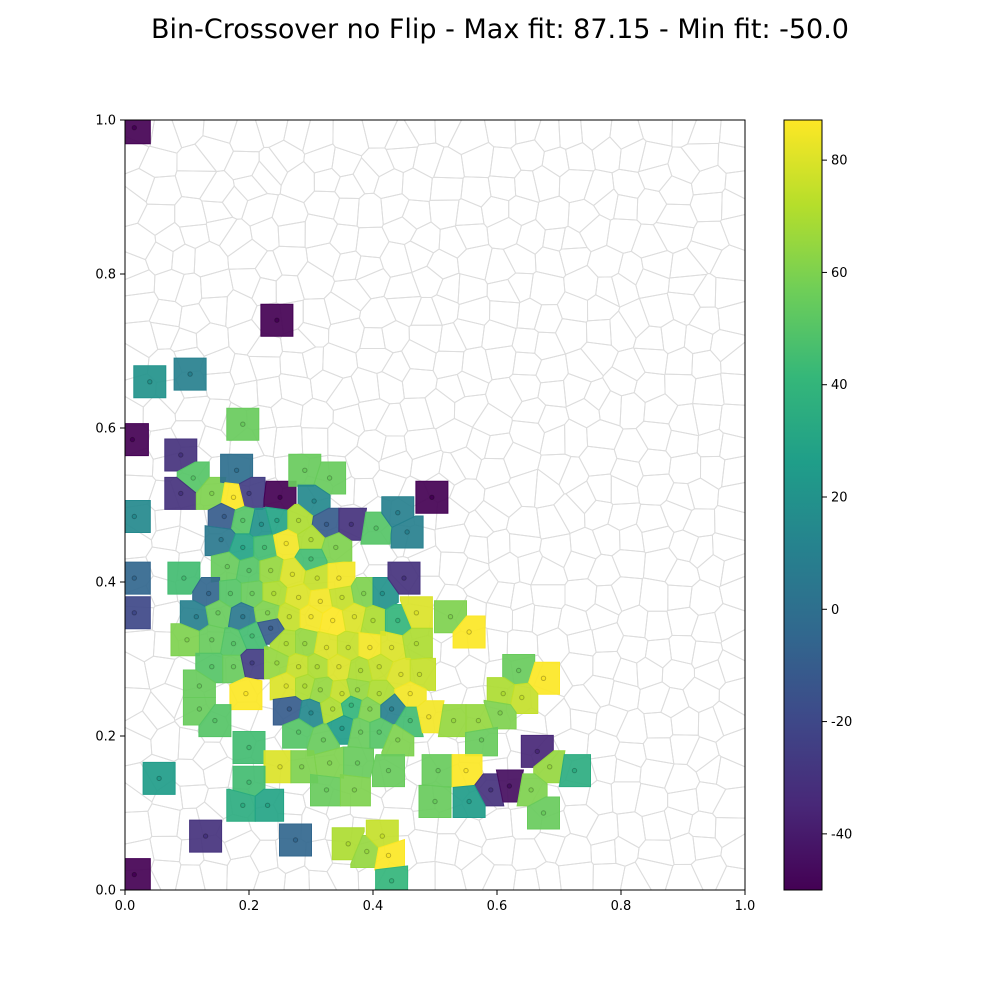 The width and height of the screenshot is (1000, 1000). Describe the element at coordinates (841, 834) in the screenshot. I see `colorbar-tick-label: -40` at that location.